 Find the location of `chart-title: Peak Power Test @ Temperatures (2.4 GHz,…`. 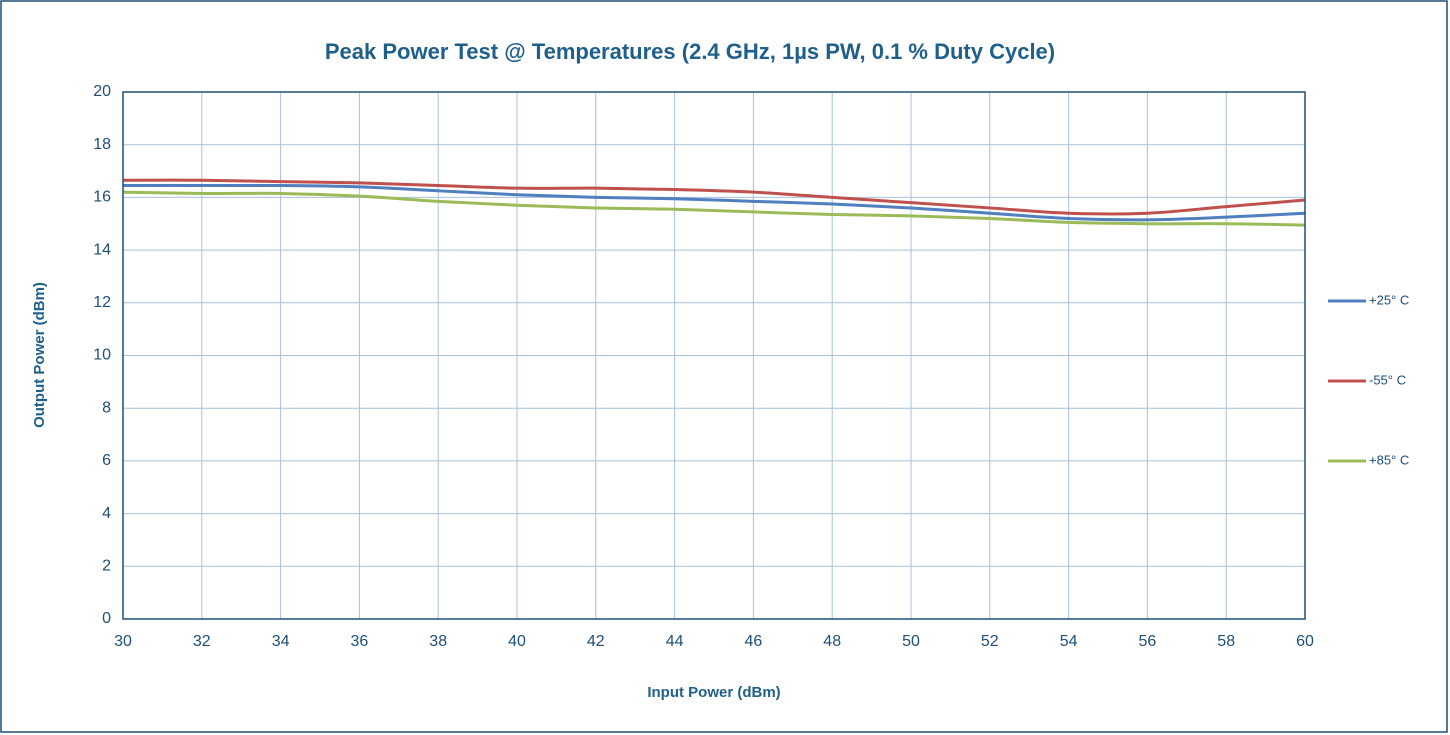

chart-title: Peak Power Test @ Temperatures (2.4 GHz,… is located at coordinates (690, 51).